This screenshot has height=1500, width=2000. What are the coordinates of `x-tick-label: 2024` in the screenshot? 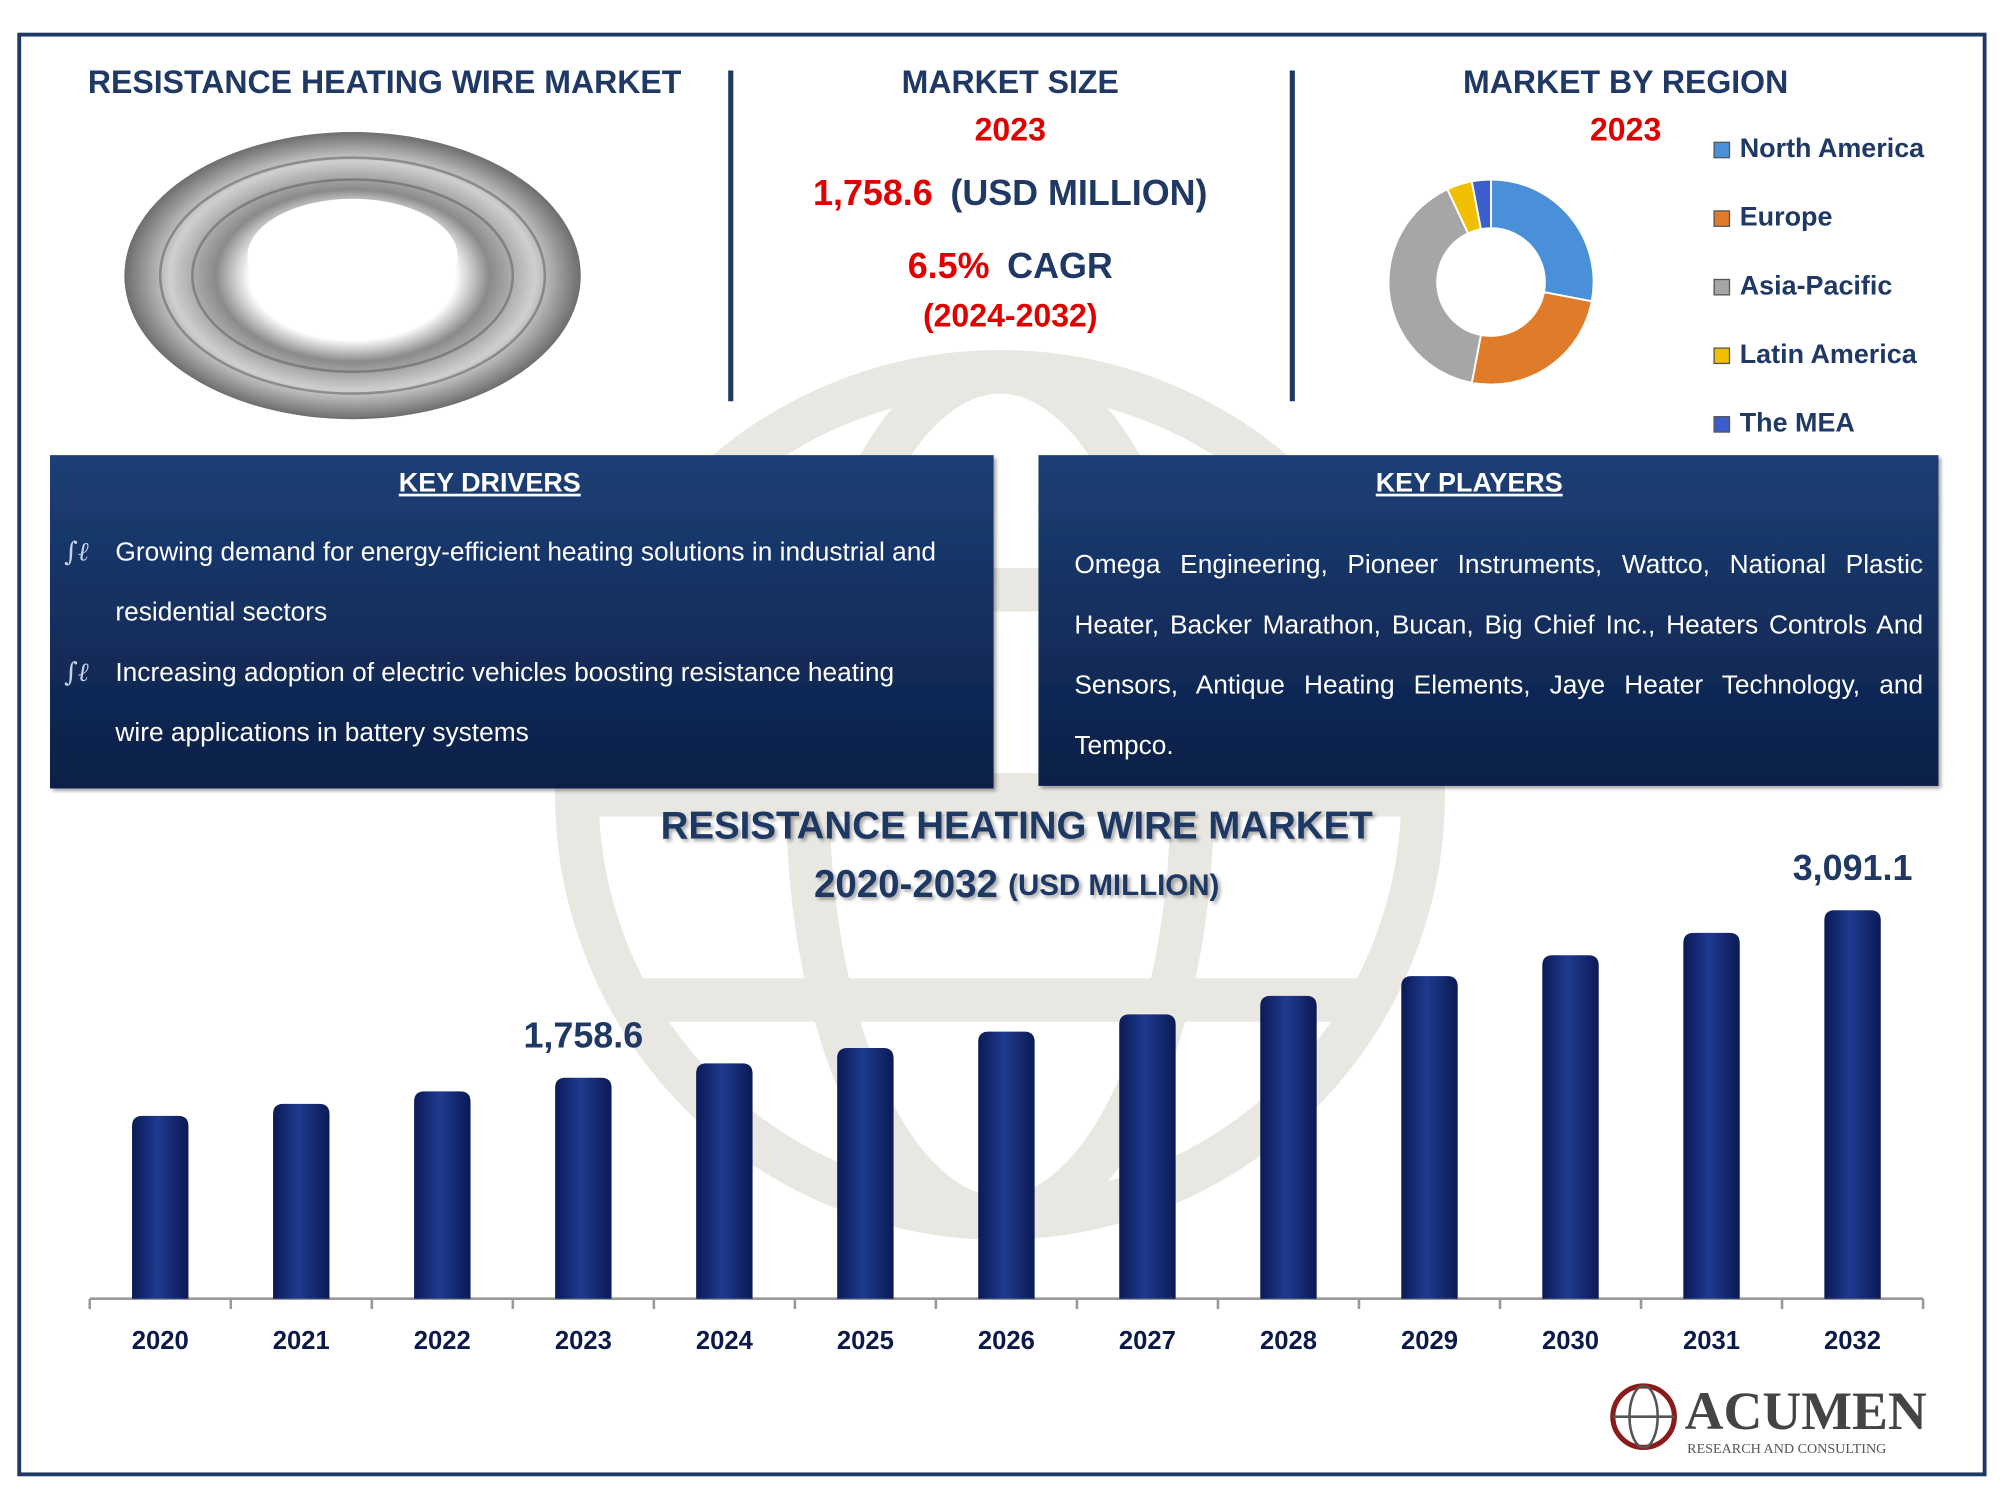 It's located at (725, 1341).